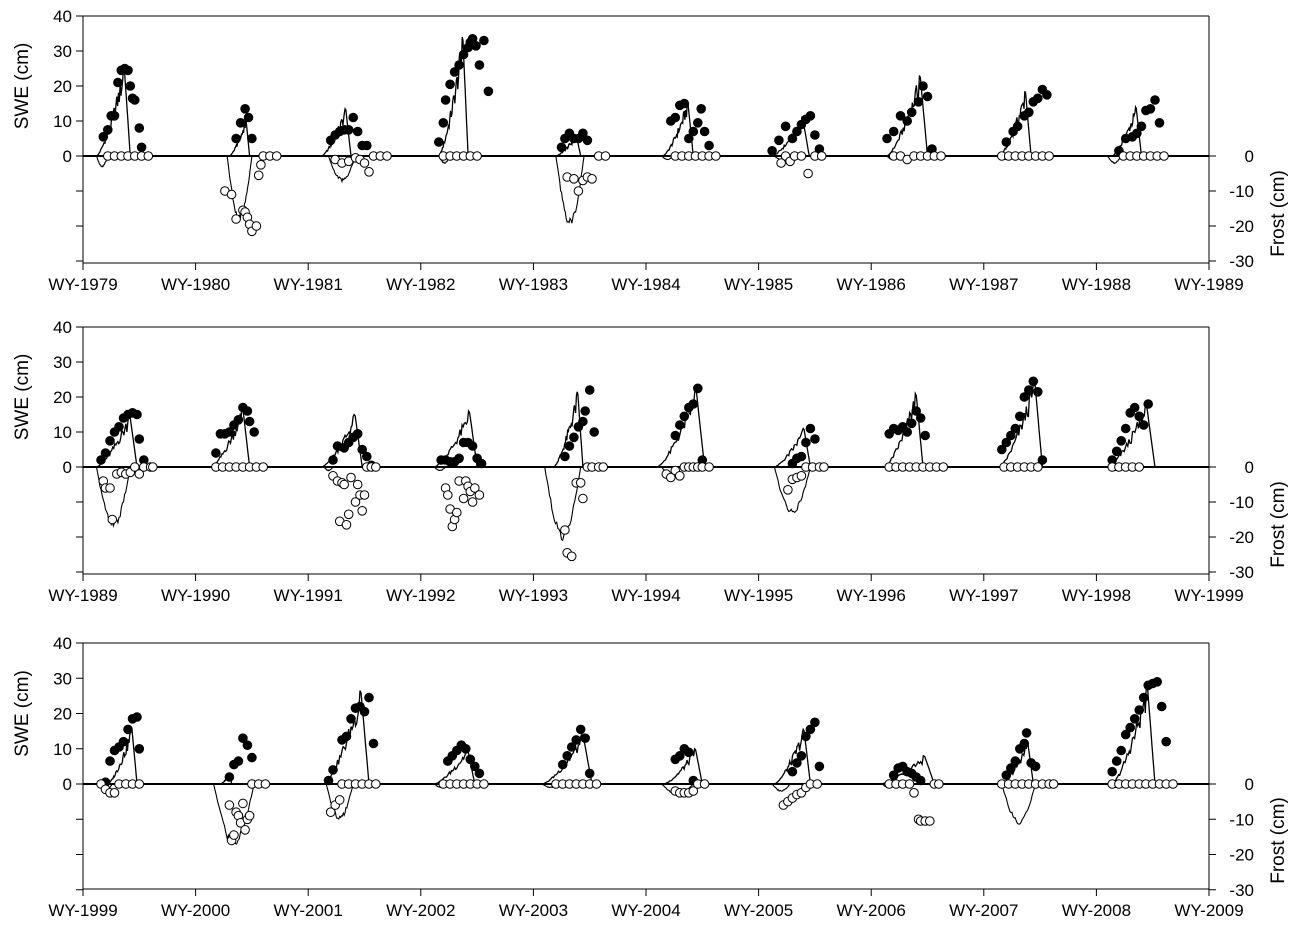 This screenshot has width=1297, height=929. What do you see at coordinates (758, 910) in the screenshot?
I see `x-tick-label: WY-2005` at bounding box center [758, 910].